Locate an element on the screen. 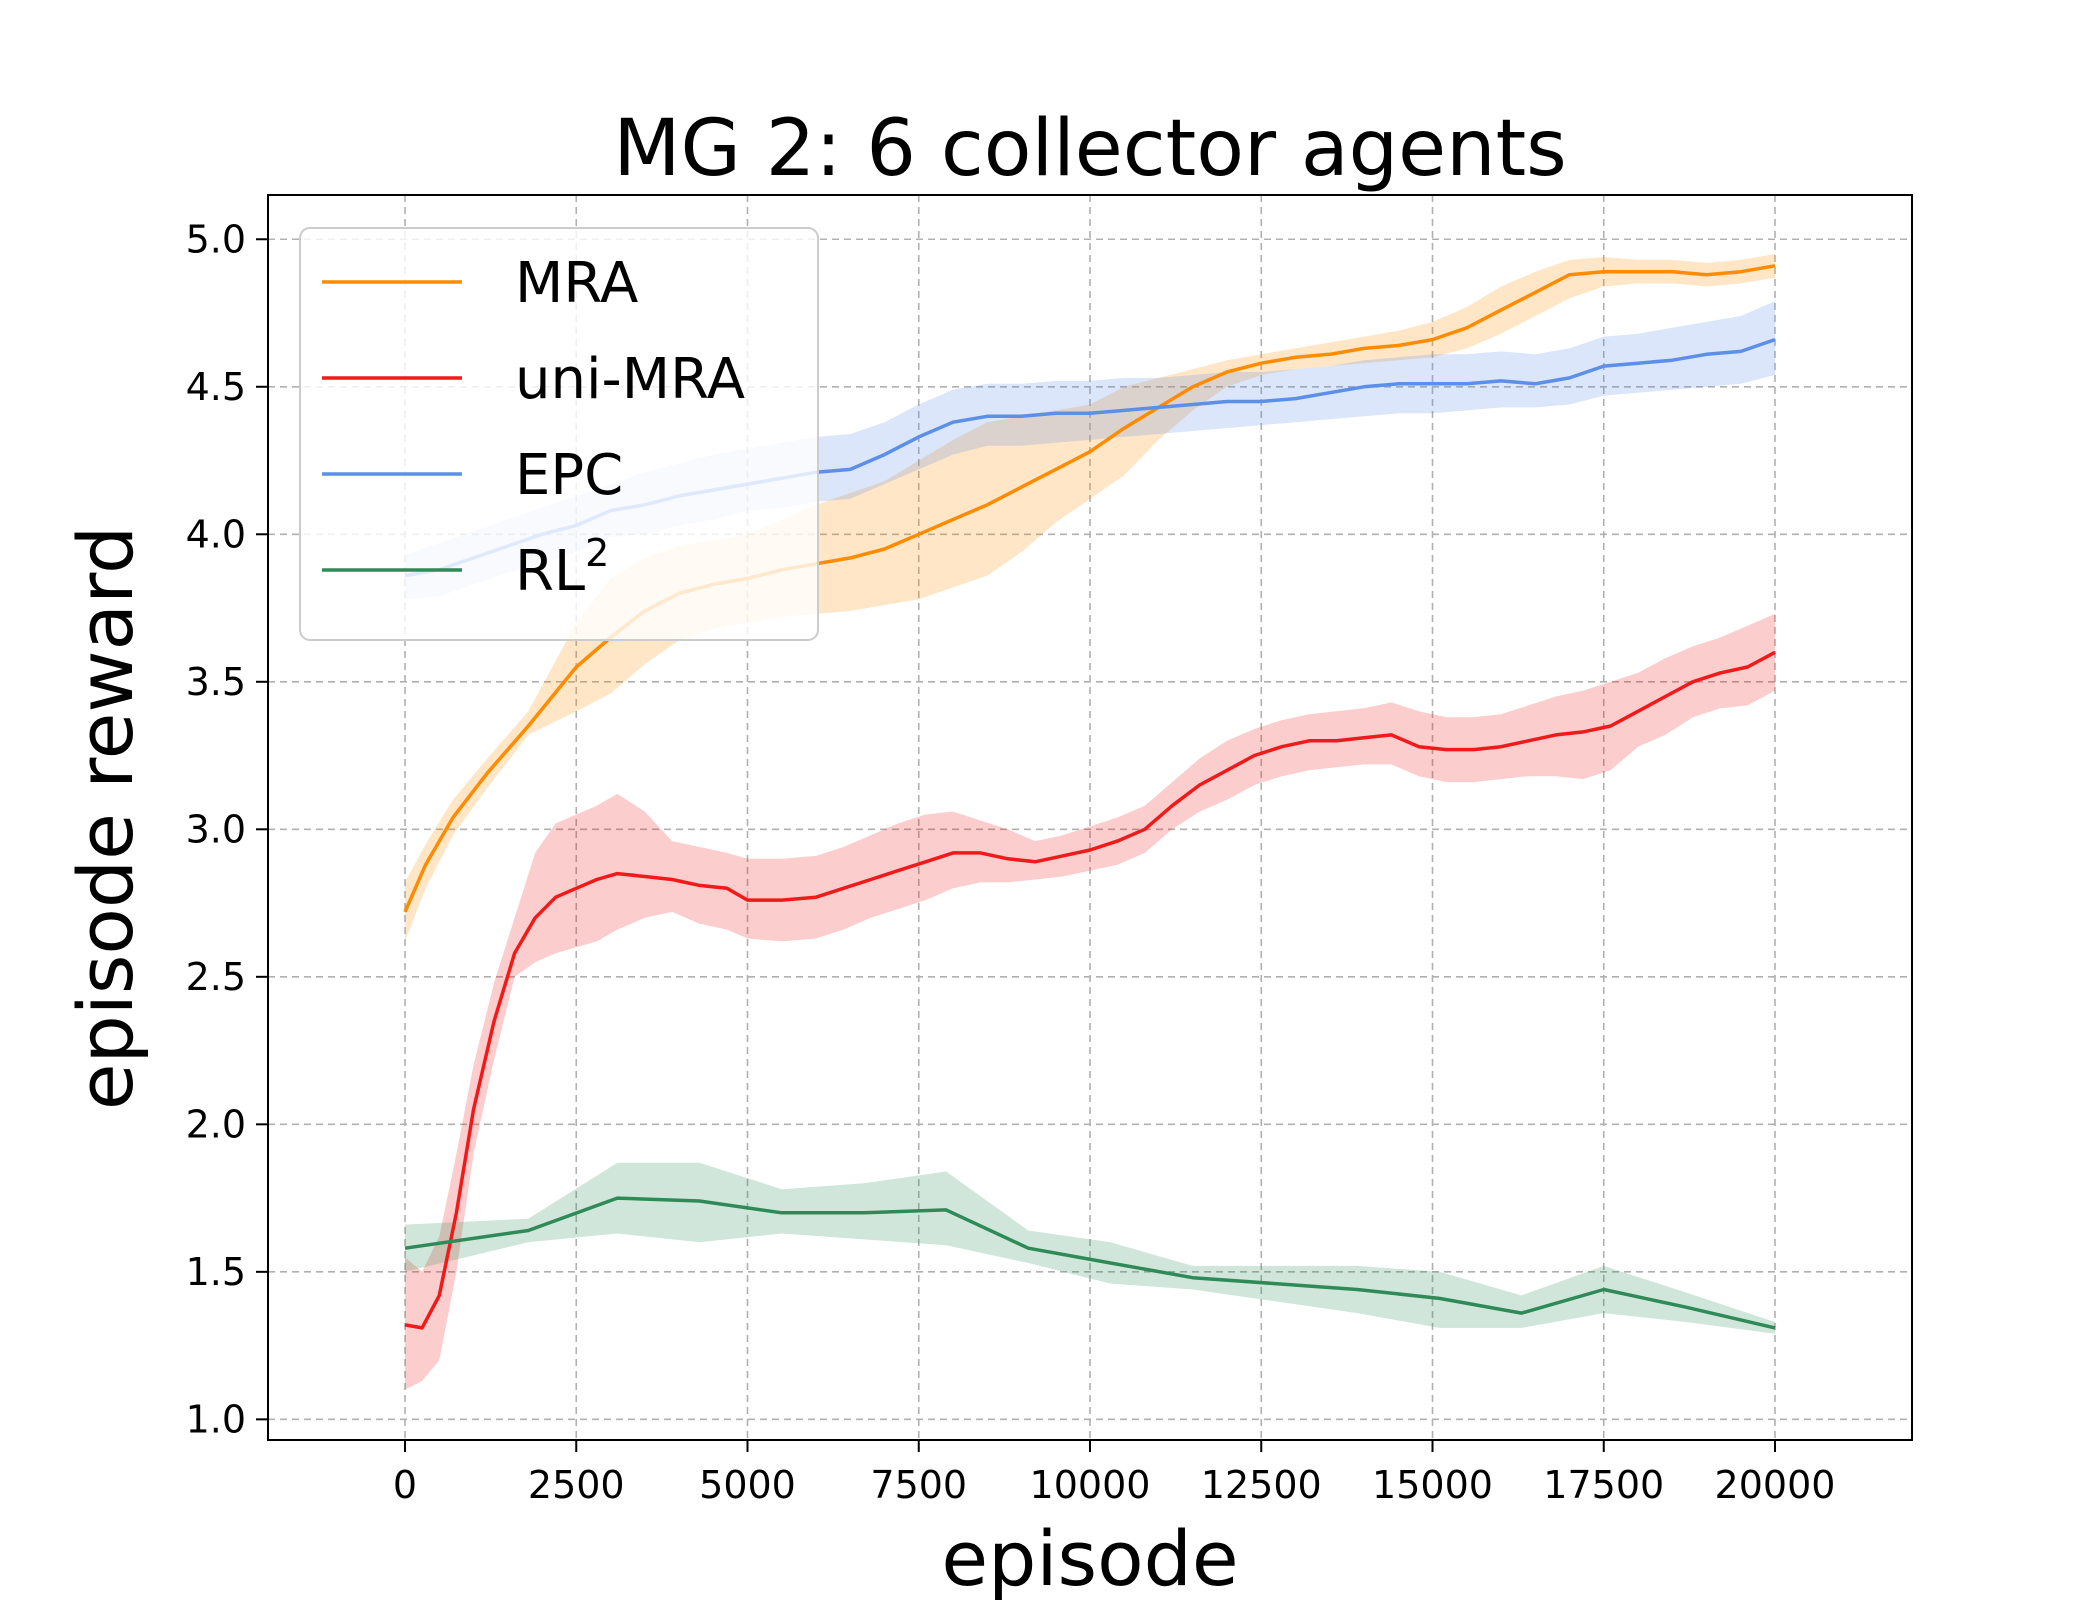  legend-label-text: MRA is located at coordinates (576, 283).